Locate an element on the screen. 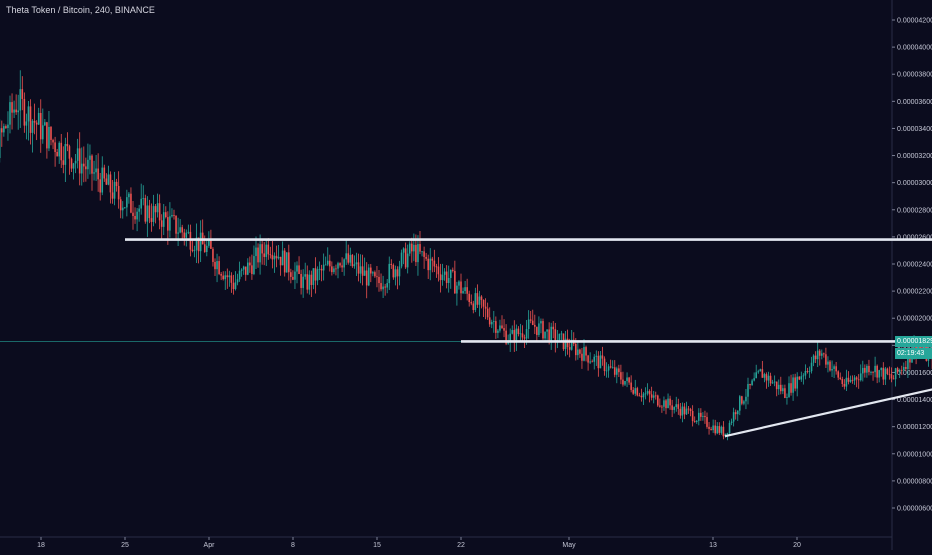 This screenshot has width=932, height=555. y-tick-label: 0.00003000 is located at coordinates (914, 183).